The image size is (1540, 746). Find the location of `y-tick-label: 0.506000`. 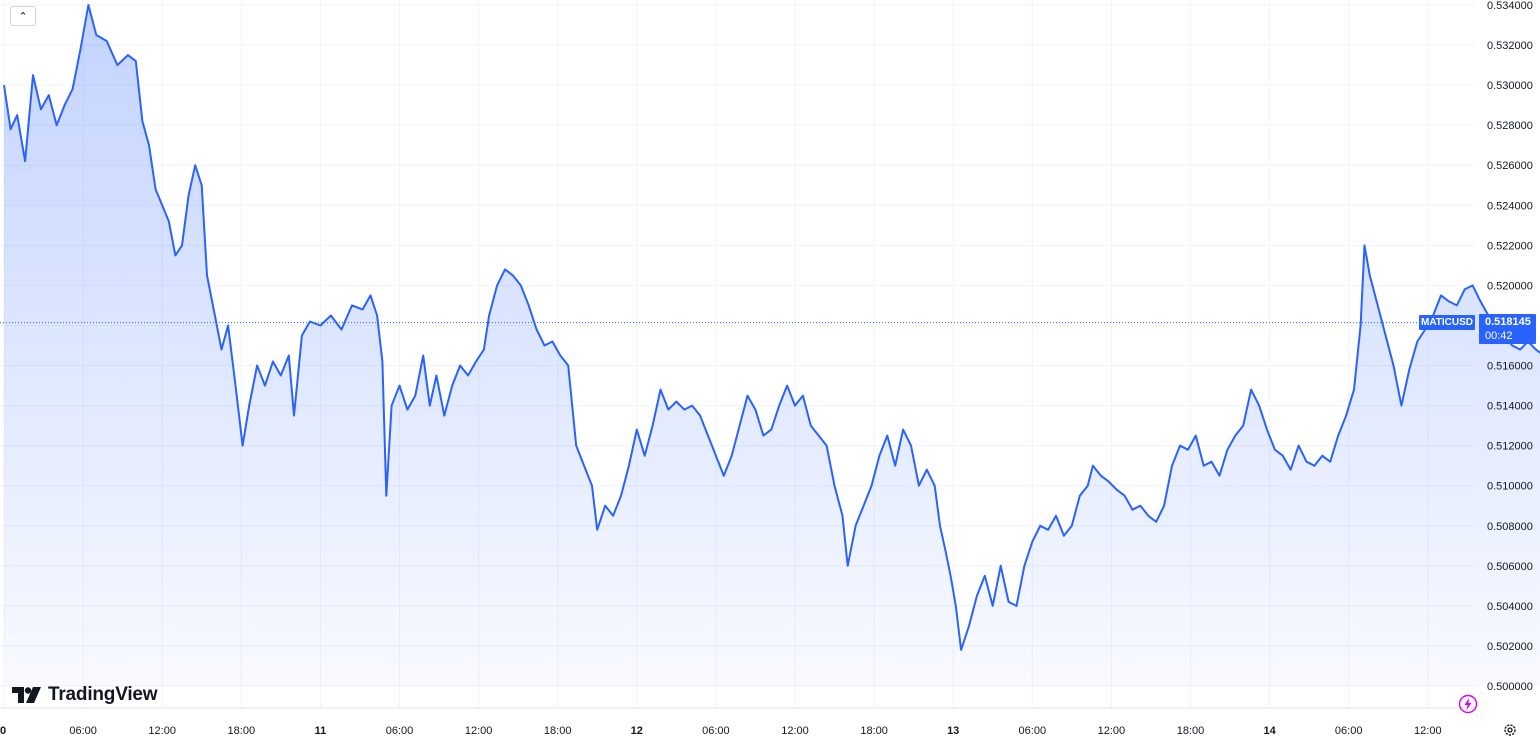

y-tick-label: 0.506000 is located at coordinates (1510, 567).